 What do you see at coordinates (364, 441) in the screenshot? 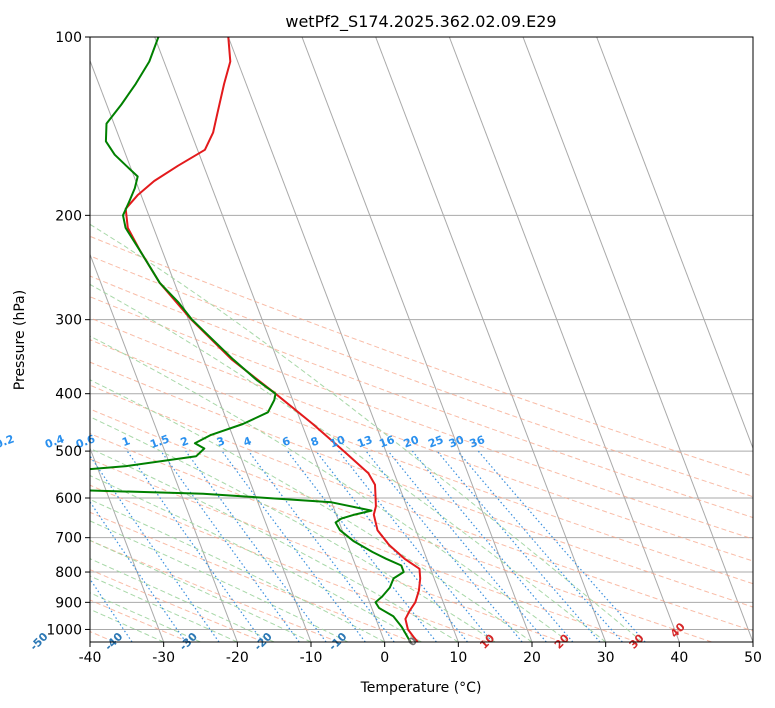
I see `mixing-ratio-label: 13` at bounding box center [364, 441].